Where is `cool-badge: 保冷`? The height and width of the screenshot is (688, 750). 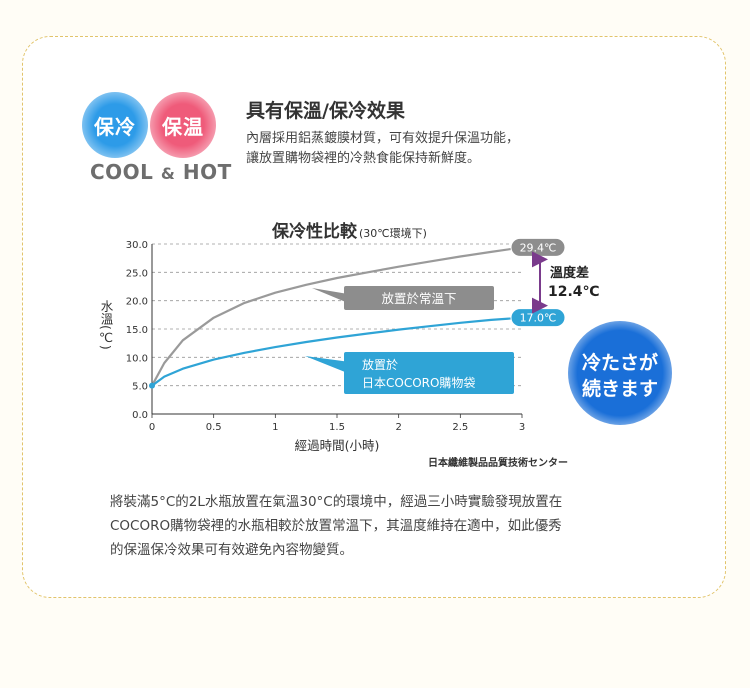 cool-badge: 保冷 is located at coordinates (115, 125).